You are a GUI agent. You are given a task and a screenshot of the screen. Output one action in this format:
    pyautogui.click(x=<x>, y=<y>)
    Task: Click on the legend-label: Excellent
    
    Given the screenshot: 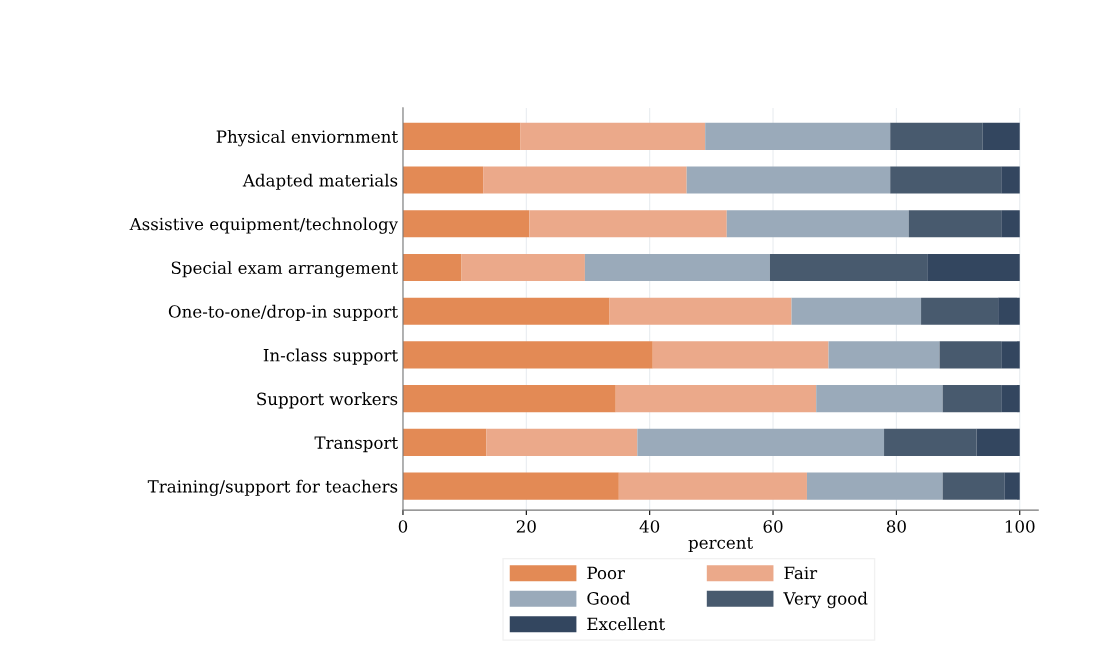 What is the action you would take?
    pyautogui.click(x=626, y=624)
    